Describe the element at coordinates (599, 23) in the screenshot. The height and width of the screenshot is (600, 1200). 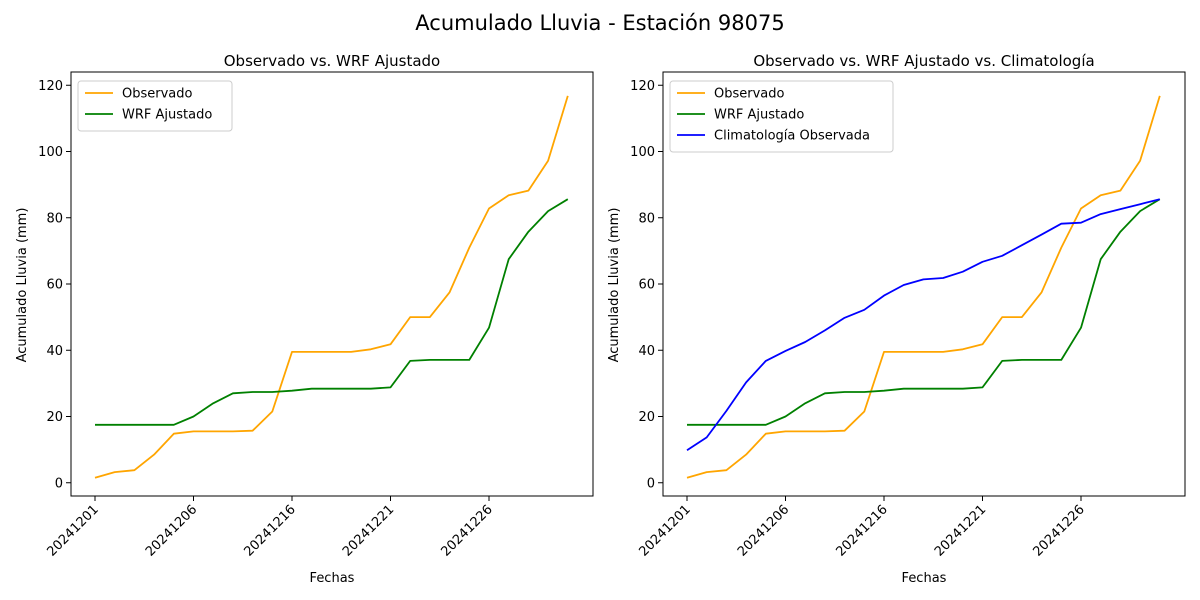
I see `figure-suptitle: Acumulado Lluvia - Estación 98075` at that location.